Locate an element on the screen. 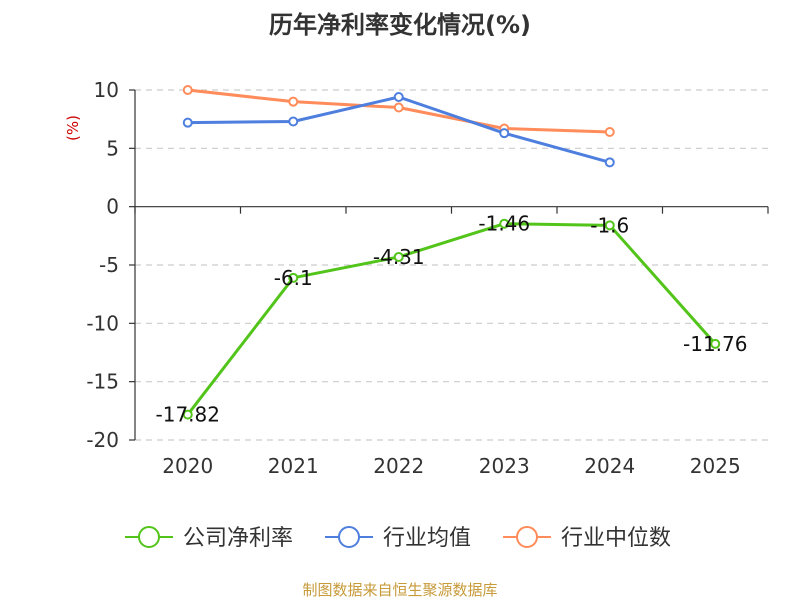 The width and height of the screenshot is (800, 600). y-tick-label: -5 is located at coordinates (109, 265).